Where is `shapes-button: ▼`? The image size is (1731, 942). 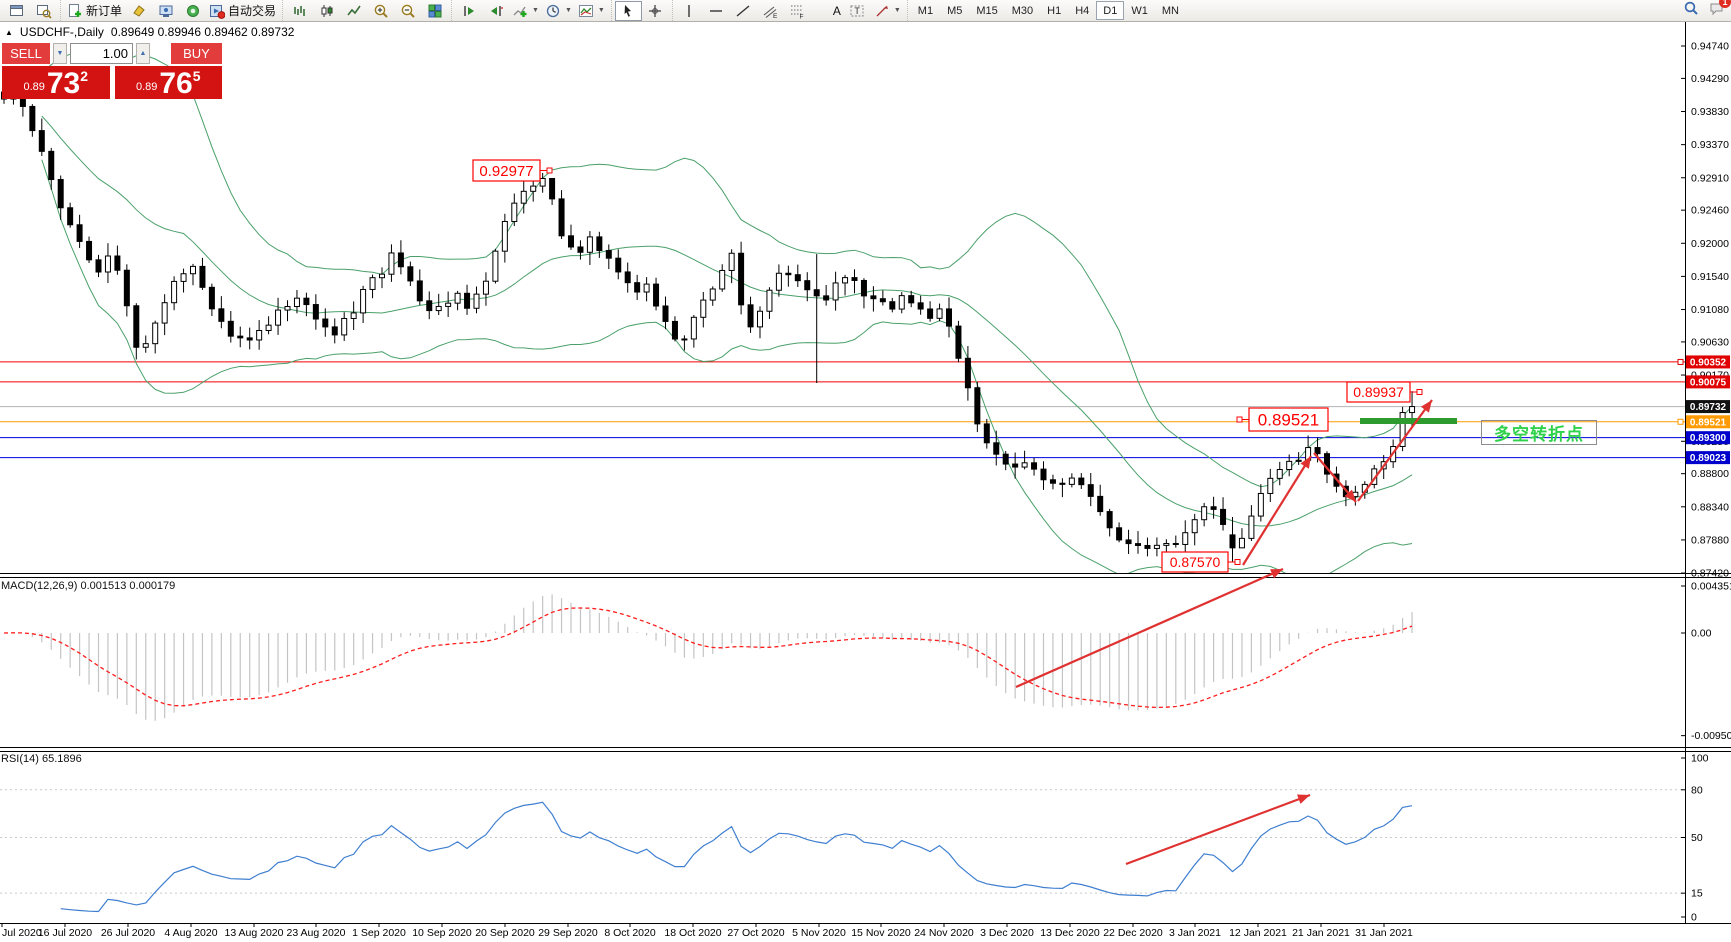 shapes-button: ▼ is located at coordinates (887, 11).